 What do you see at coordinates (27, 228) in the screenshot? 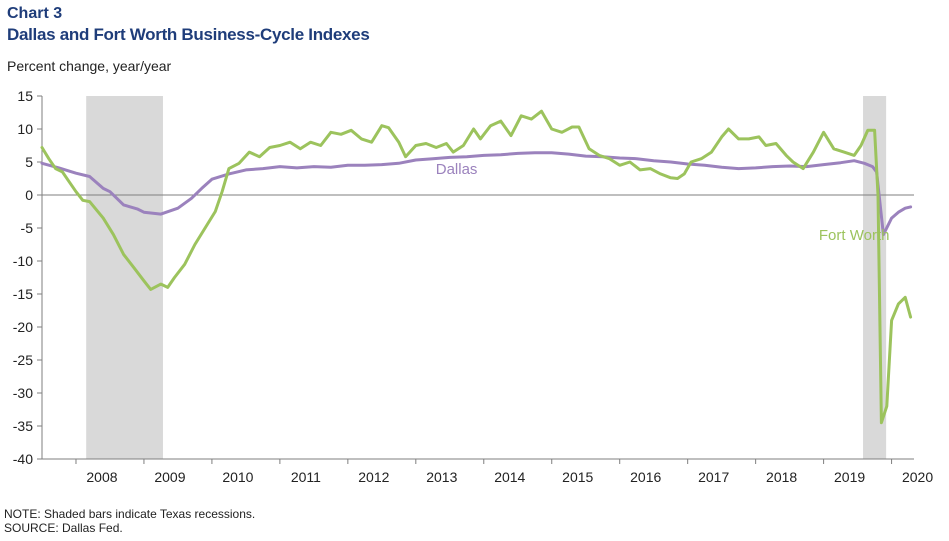
I see `y-tick-label: -5` at bounding box center [27, 228].